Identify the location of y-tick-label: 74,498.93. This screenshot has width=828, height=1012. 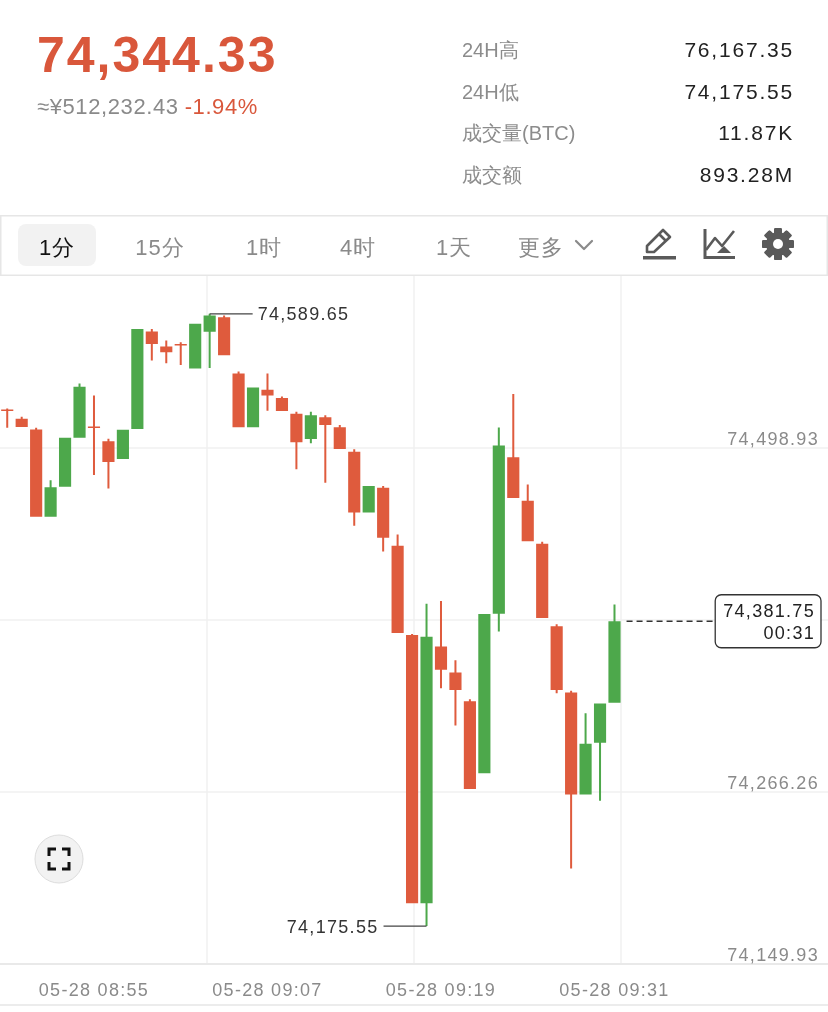
(773, 439).